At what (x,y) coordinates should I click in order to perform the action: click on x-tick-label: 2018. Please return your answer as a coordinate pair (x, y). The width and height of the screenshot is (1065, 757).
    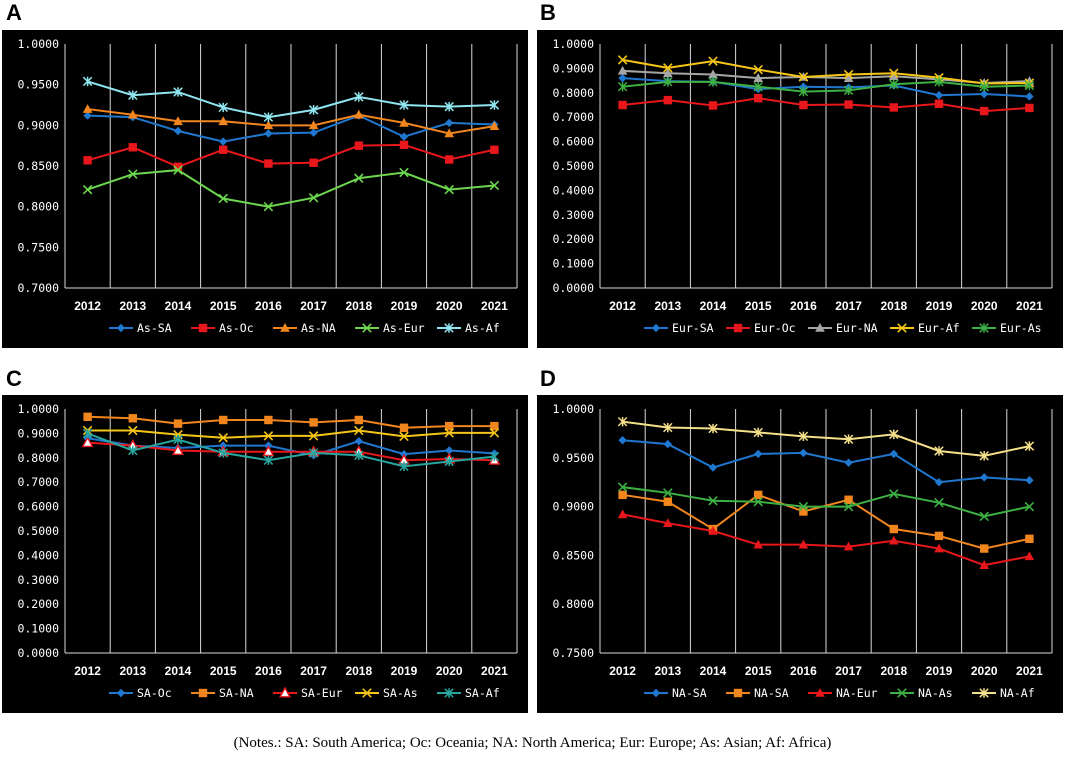
    Looking at the image, I should click on (358, 306).